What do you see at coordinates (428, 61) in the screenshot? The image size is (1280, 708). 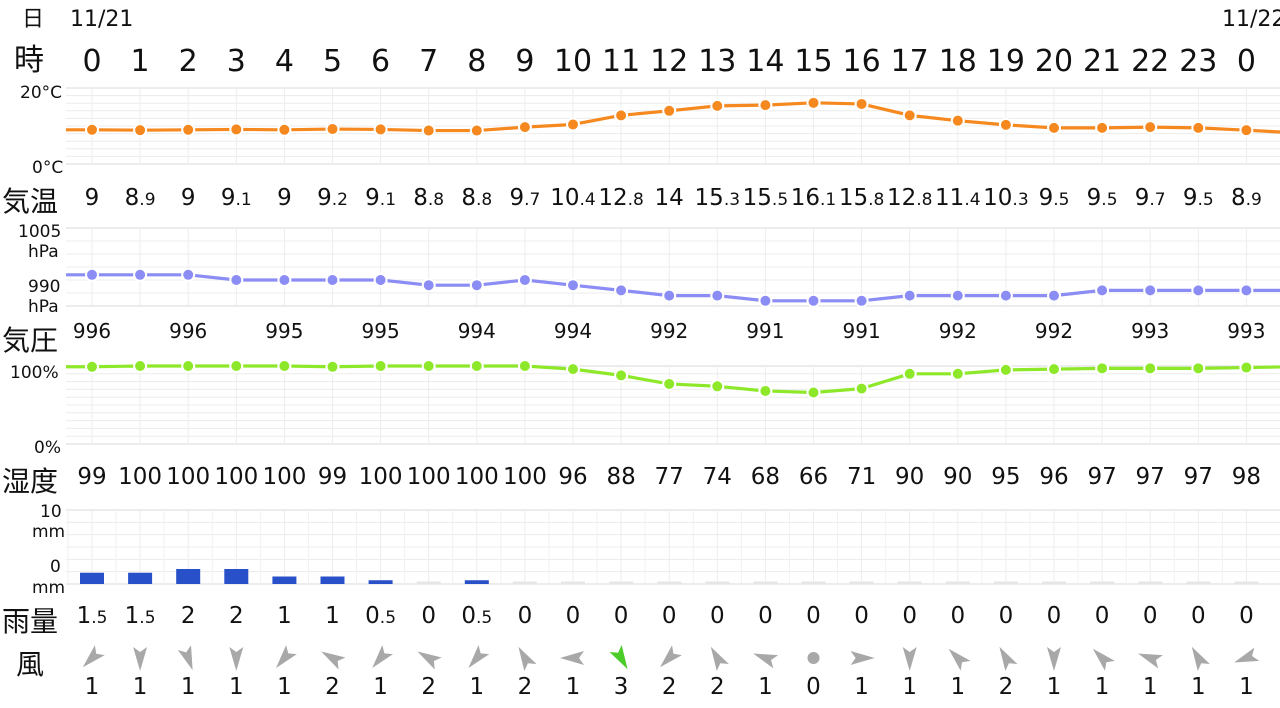 I see `hour-tick: 7` at bounding box center [428, 61].